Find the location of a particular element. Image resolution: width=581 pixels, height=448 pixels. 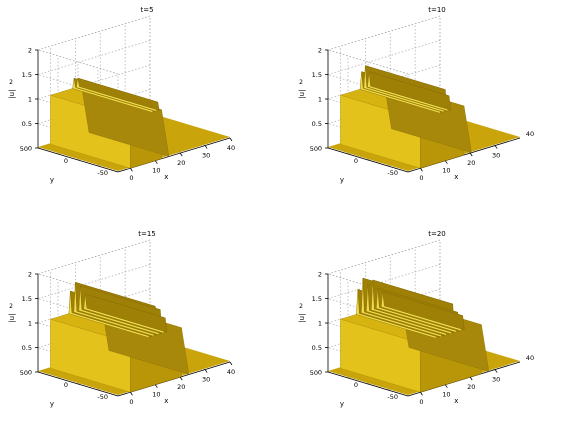

chart-title: t=10 is located at coordinates (437, 10).